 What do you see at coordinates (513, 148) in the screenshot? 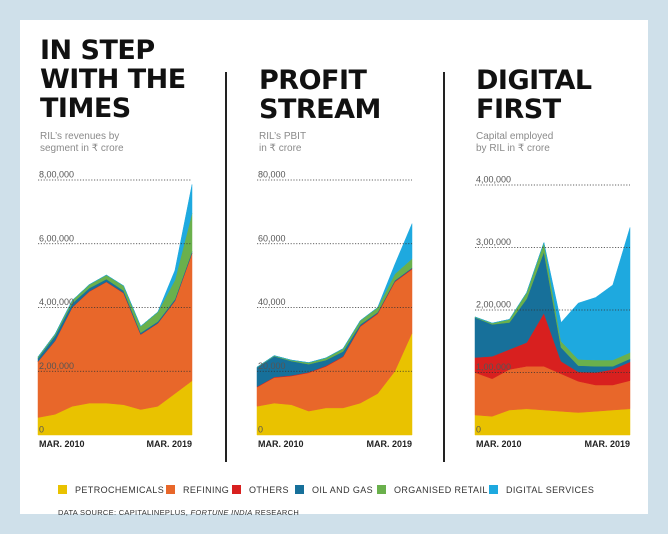
I see `panel-3-subtitle-line: by RIL in ₹ crore` at bounding box center [513, 148].